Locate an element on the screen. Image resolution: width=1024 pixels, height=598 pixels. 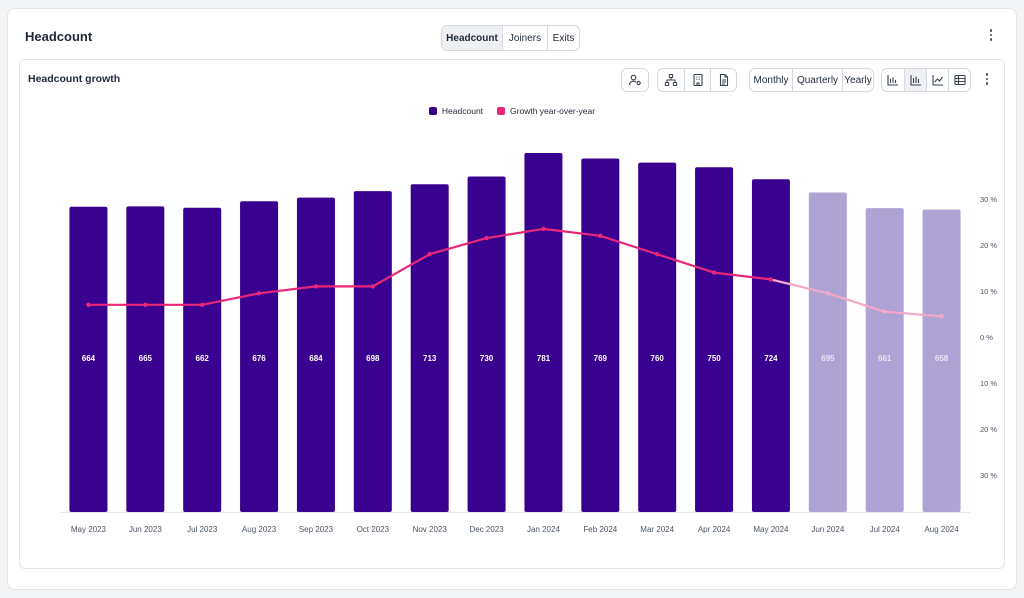
y2-tick-label: 0 % is located at coordinates (986, 337).